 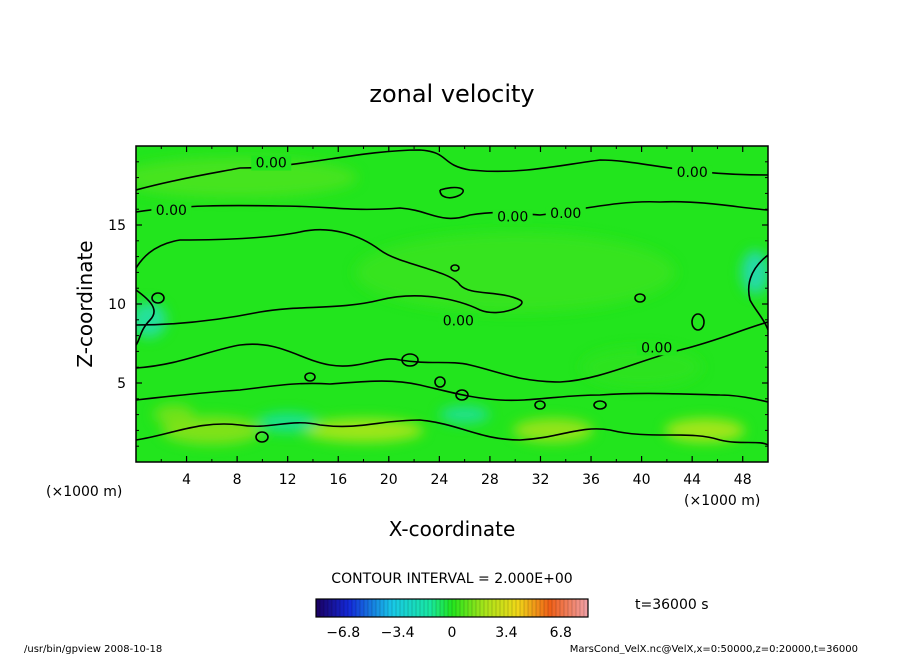 What do you see at coordinates (237, 480) in the screenshot?
I see `x-tick-label: 8` at bounding box center [237, 480].